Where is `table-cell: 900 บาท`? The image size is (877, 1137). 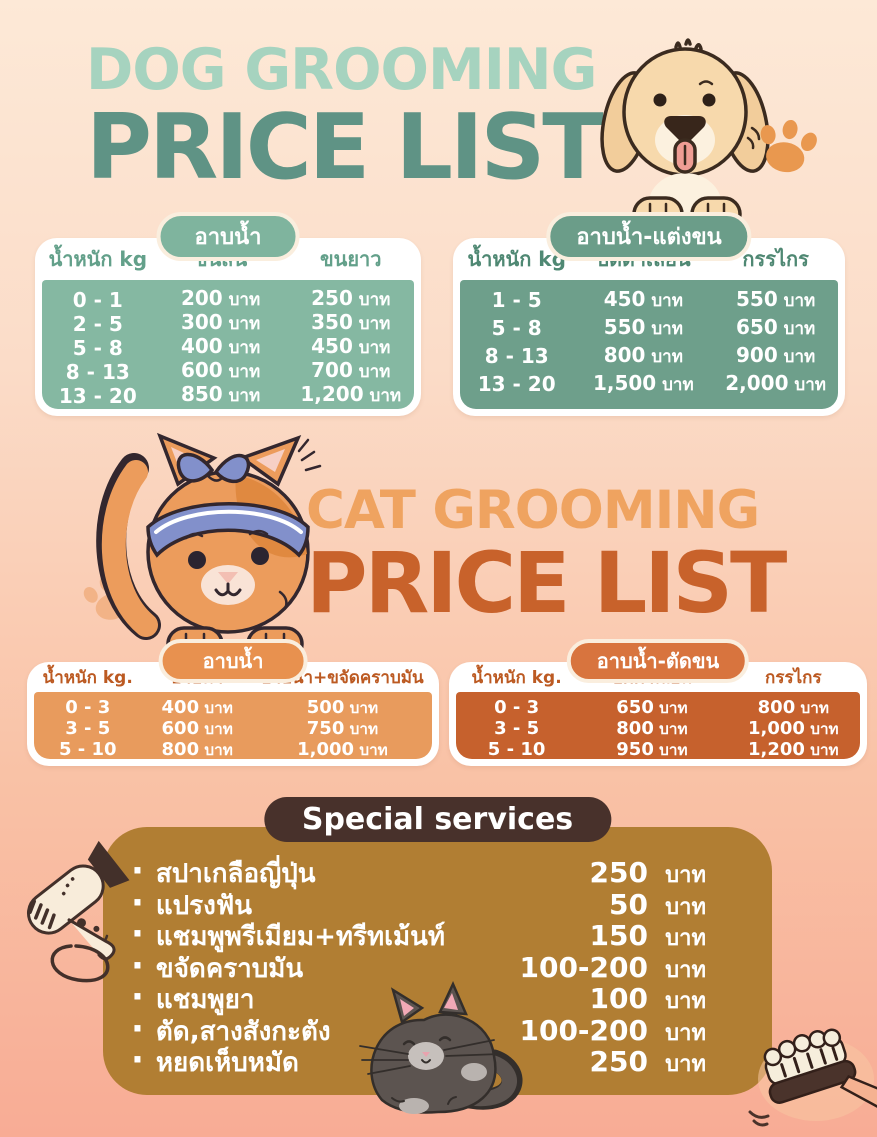 table-cell: 900 บาท is located at coordinates (776, 354).